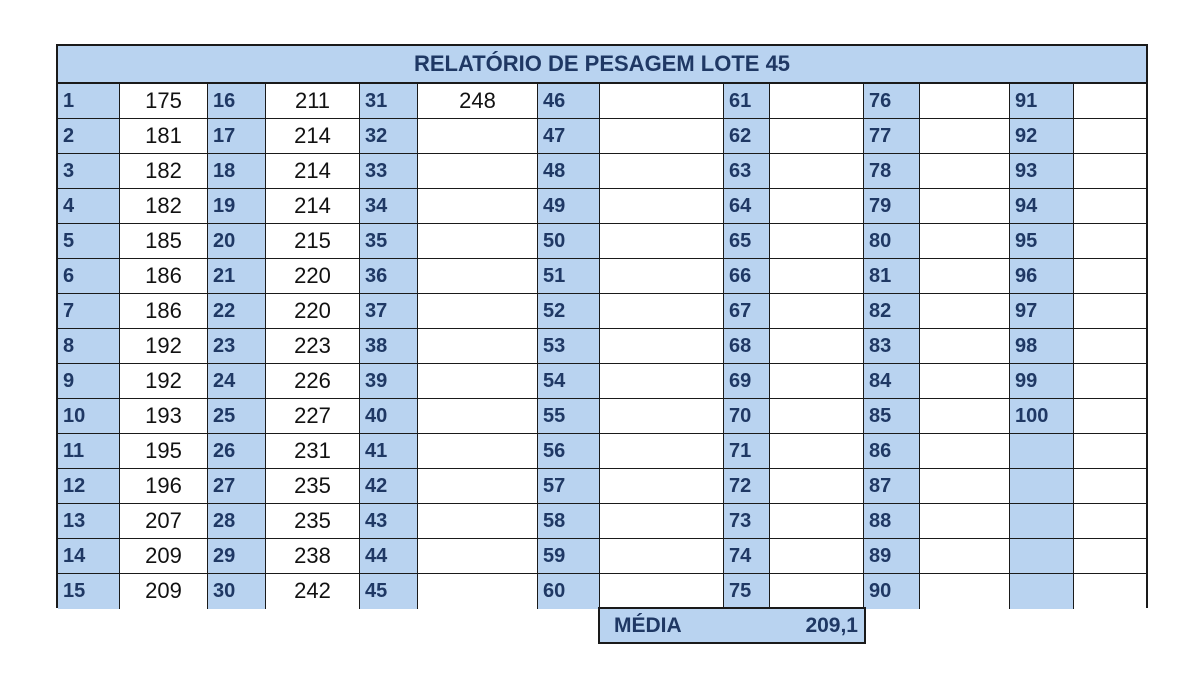  I want to click on item-number-cell: 5, so click(89, 241).